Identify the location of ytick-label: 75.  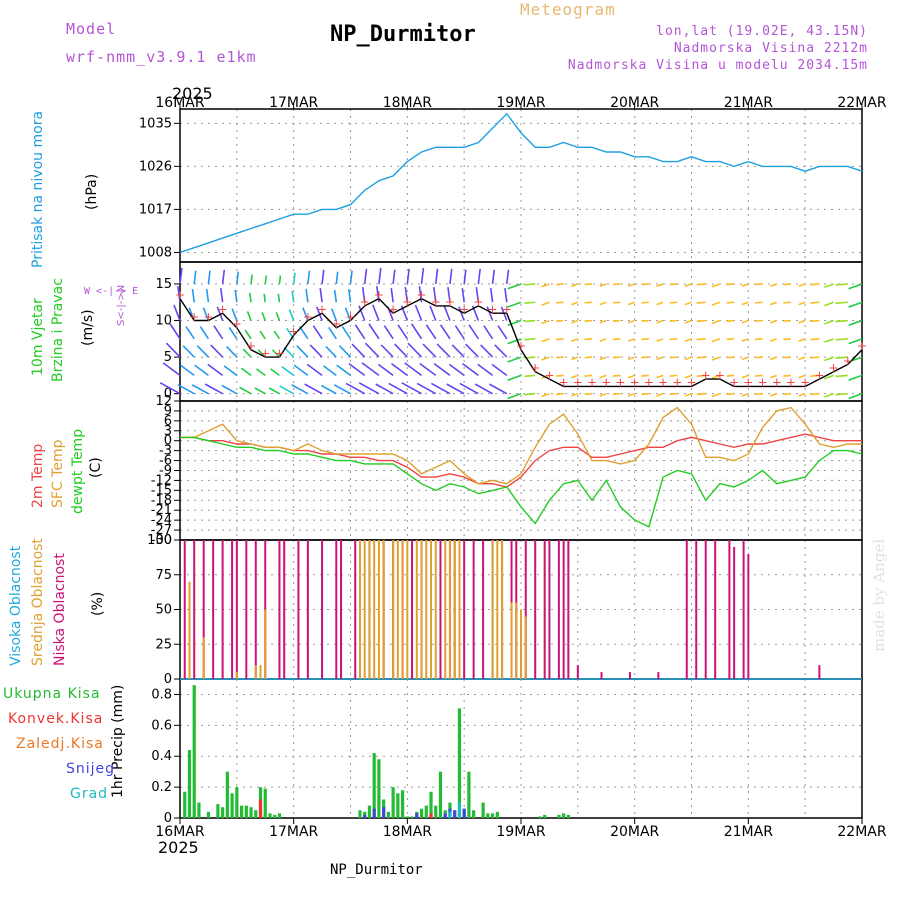
(163, 575).